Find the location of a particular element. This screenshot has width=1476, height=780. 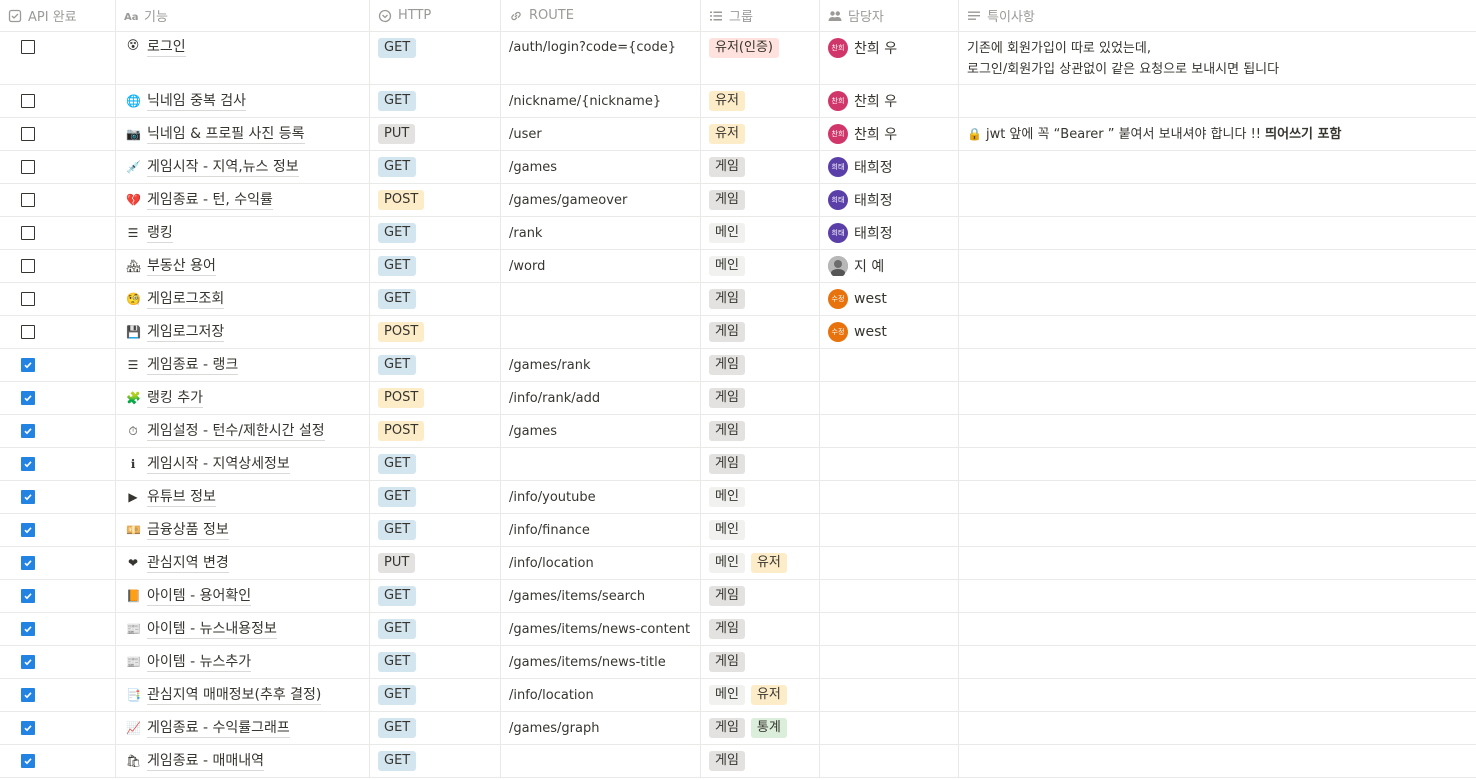

cell-route: /games/graph is located at coordinates (601, 728).